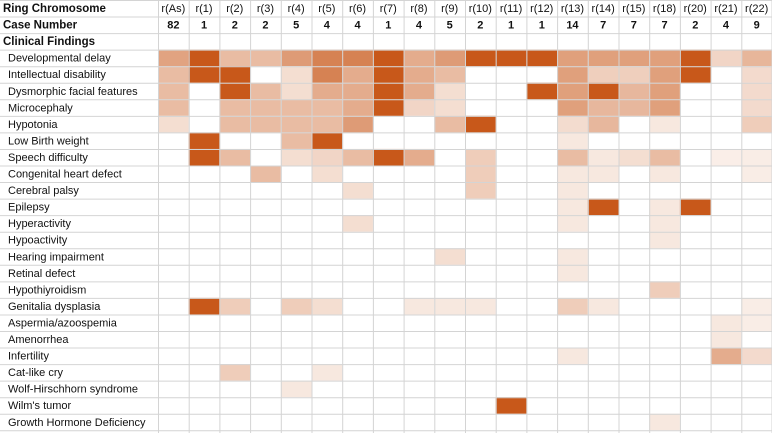 Image resolution: width=772 pixels, height=433 pixels. Describe the element at coordinates (54, 307) in the screenshot. I see `row-label: Genitalia dysplasia` at that location.